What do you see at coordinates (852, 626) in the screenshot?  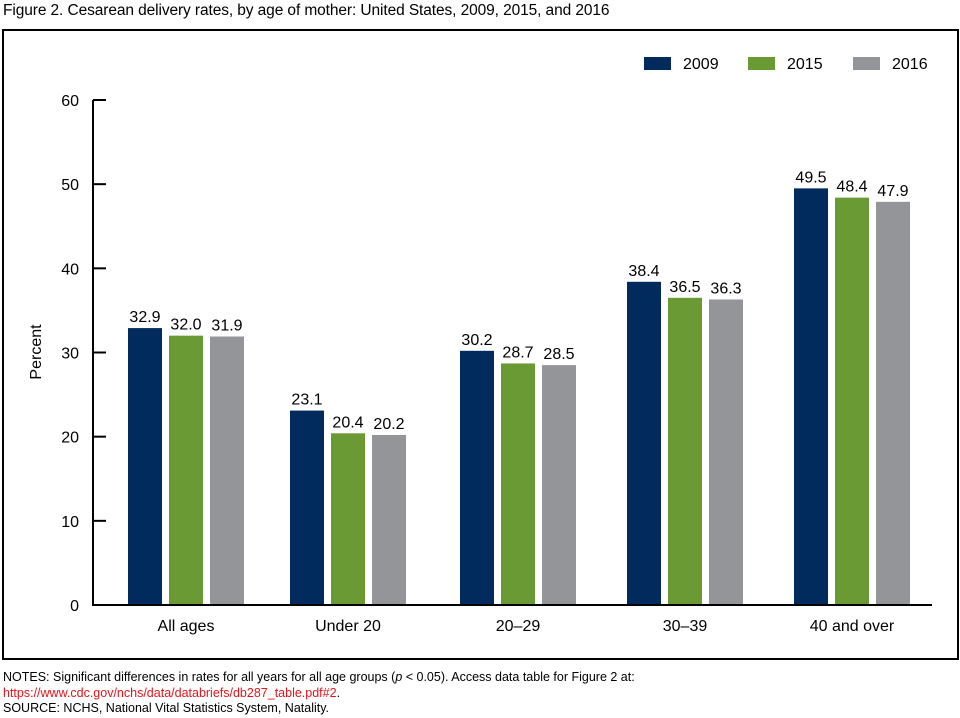 I see `x-tick-label: 40 and over` at bounding box center [852, 626].